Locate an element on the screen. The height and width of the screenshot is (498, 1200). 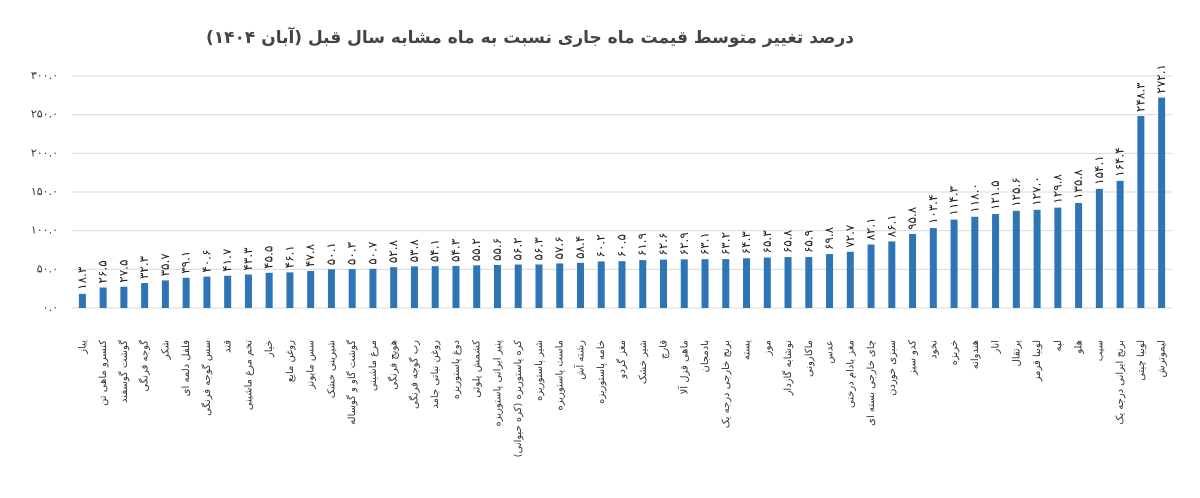
value-label: ۴۷.۸ is located at coordinates (310, 255).